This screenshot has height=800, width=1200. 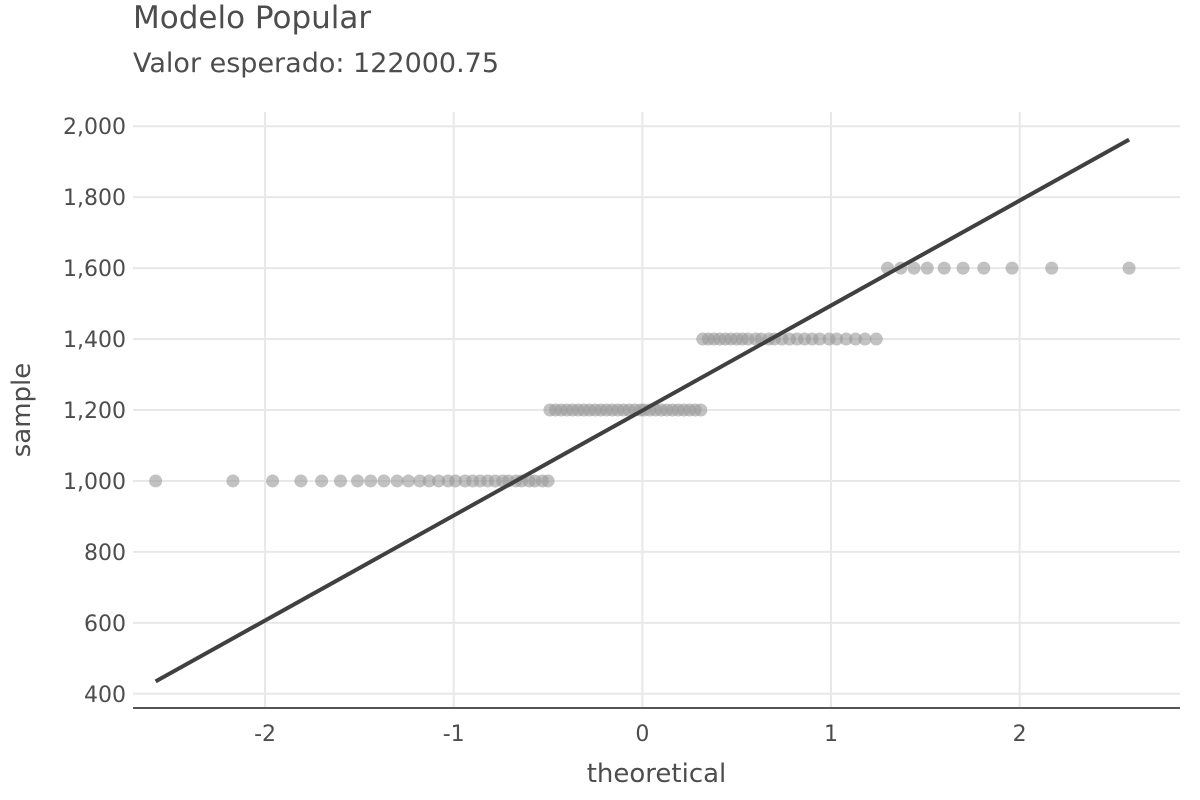 I want to click on x-tick-label: 1, so click(x=831, y=734).